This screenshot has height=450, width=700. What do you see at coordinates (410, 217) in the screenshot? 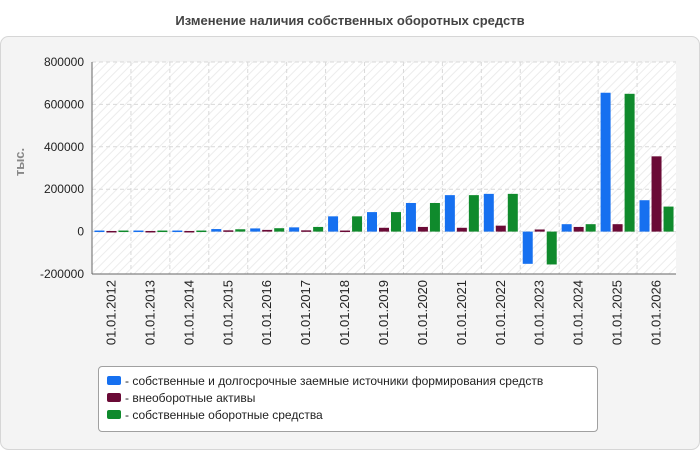
I see `bar-1-01.01.2020` at bounding box center [410, 217].